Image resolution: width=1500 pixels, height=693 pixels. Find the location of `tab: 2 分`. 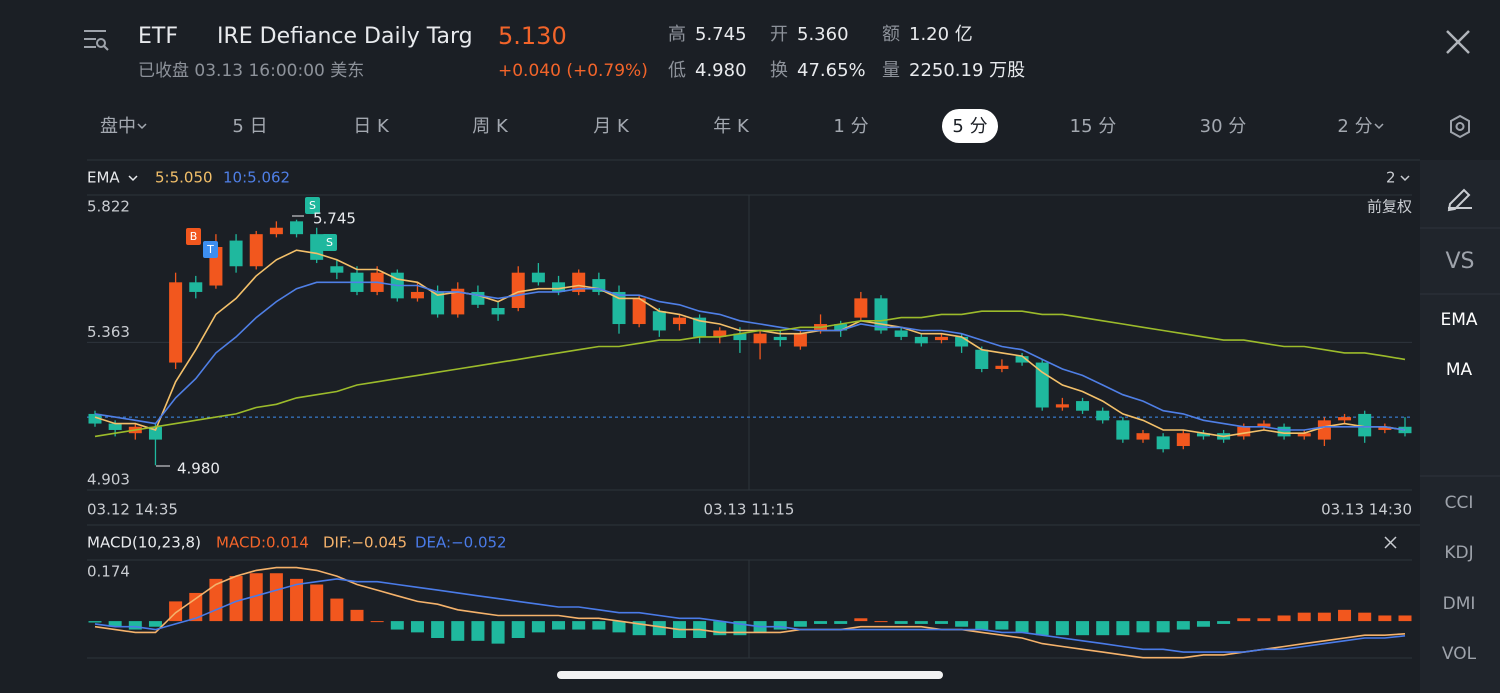

tab: 2 分 is located at coordinates (1354, 126).